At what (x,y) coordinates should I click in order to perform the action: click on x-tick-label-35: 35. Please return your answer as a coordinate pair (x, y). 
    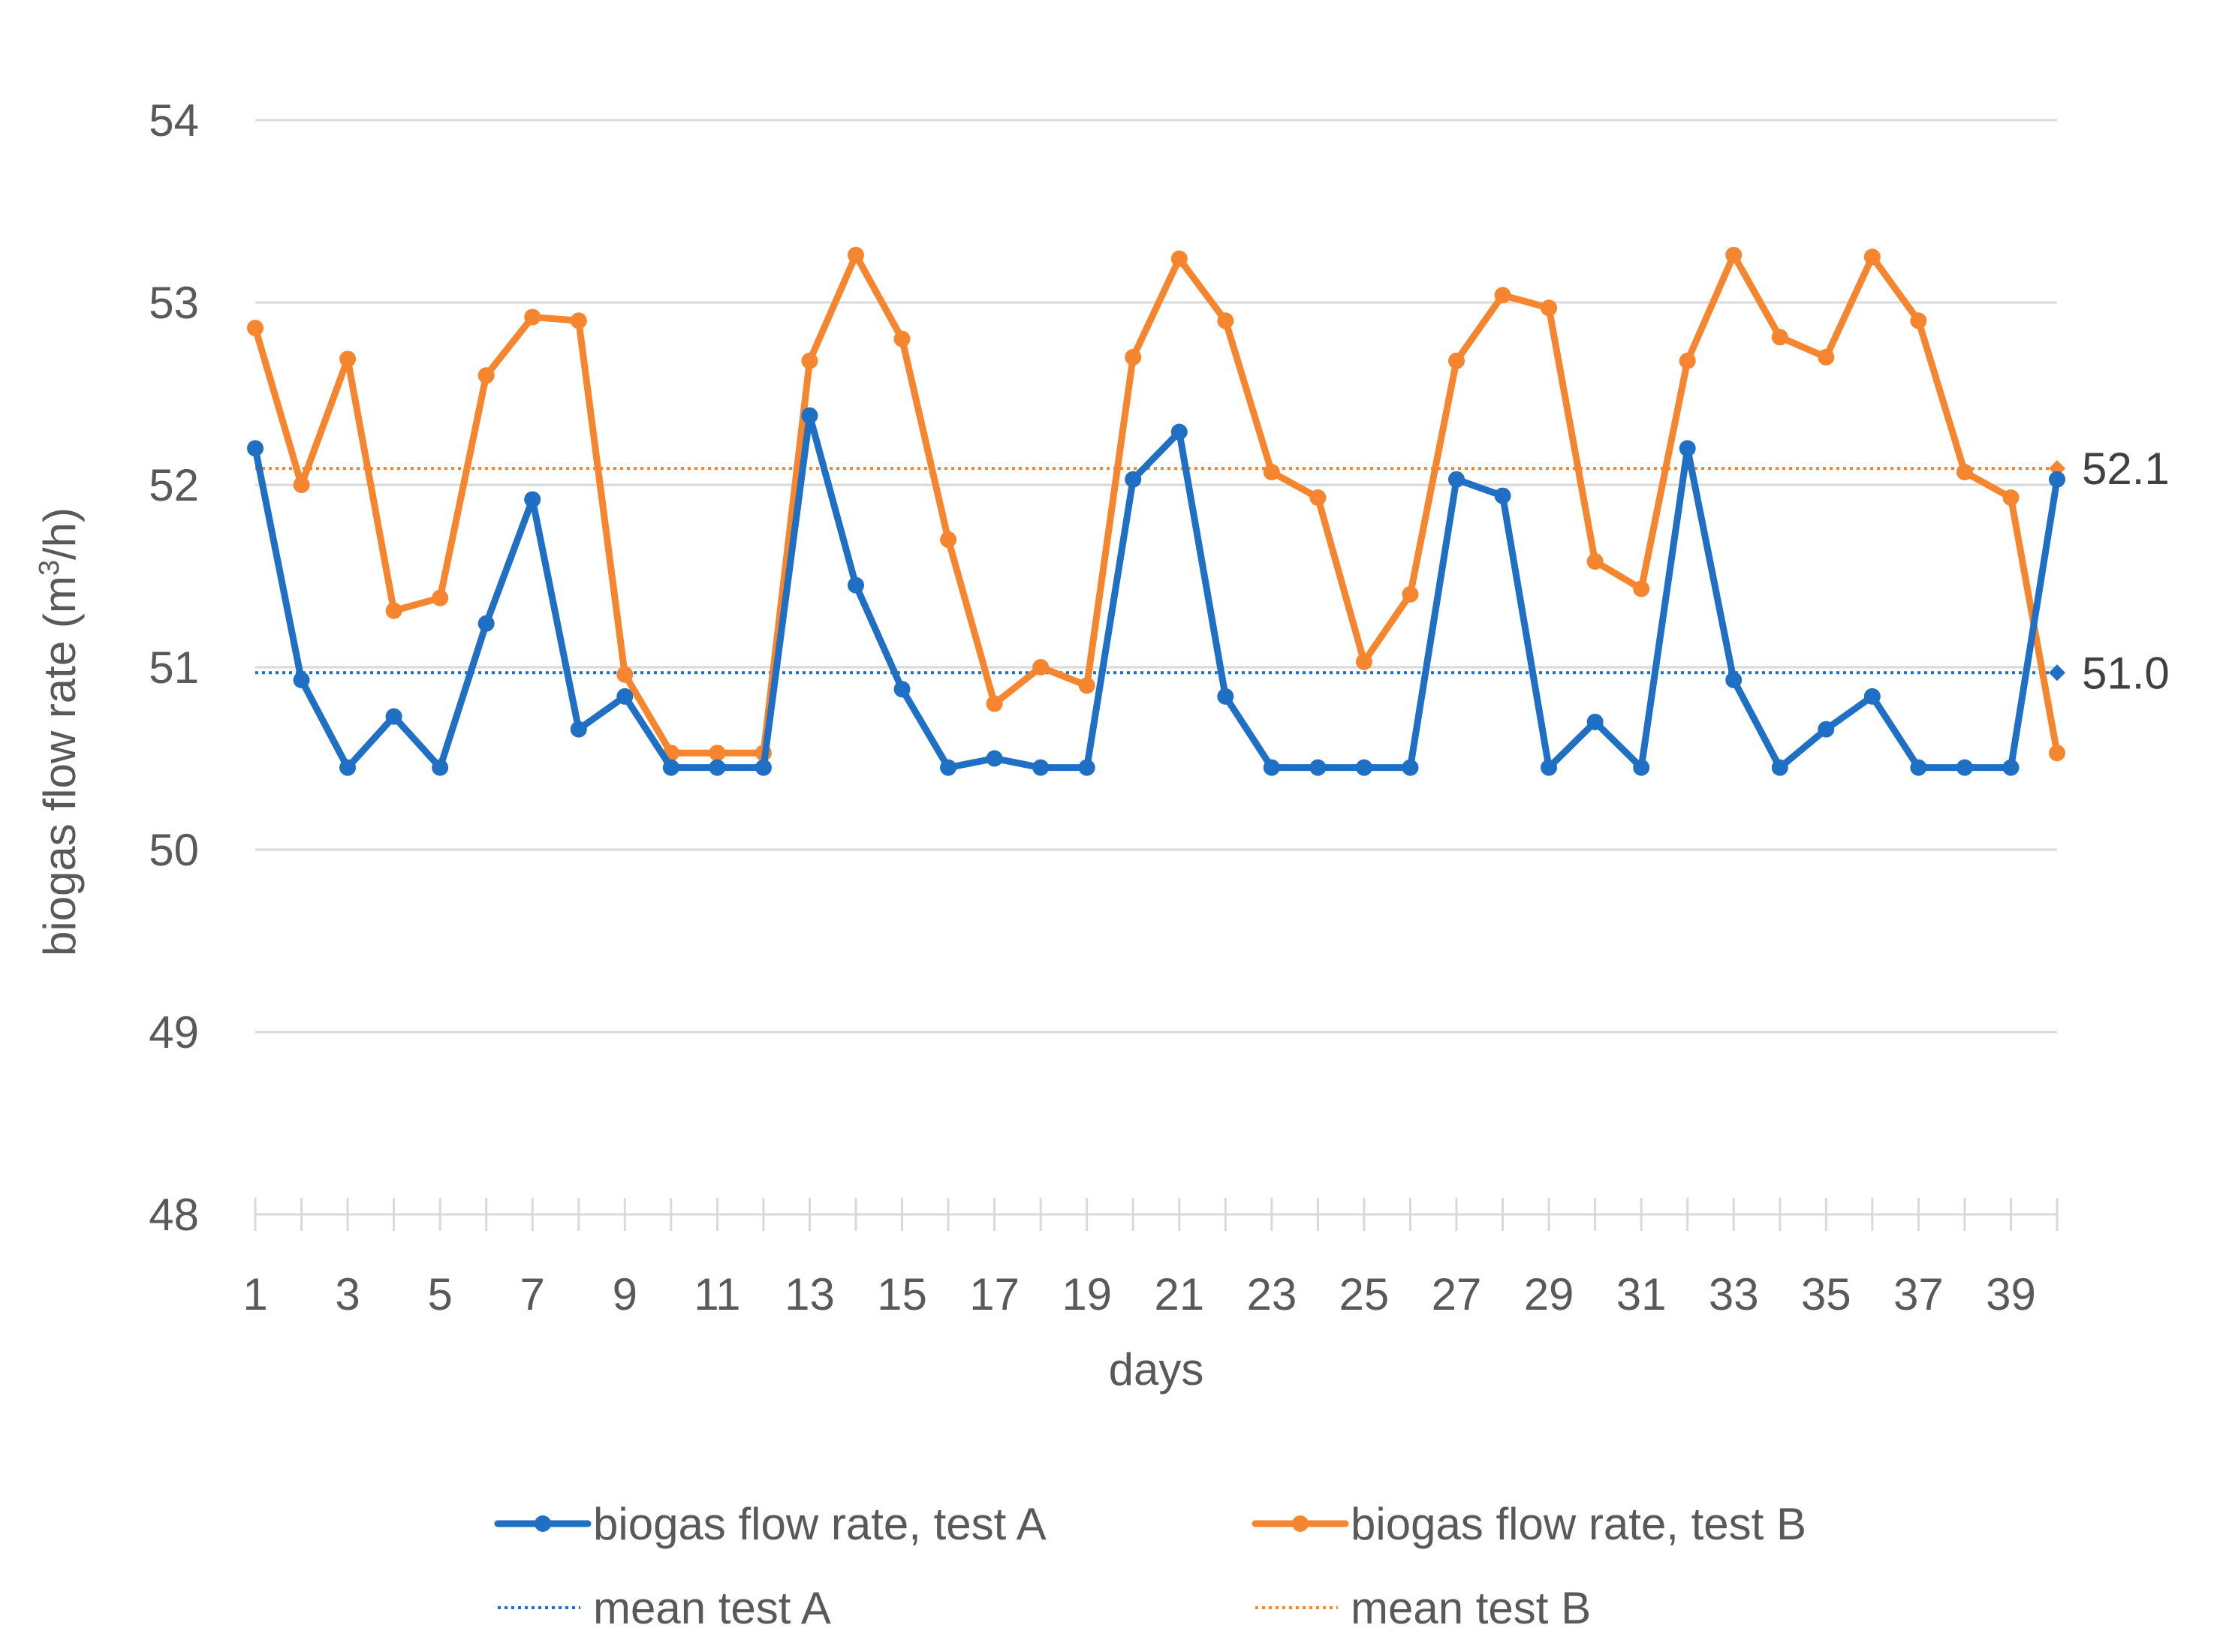
    Looking at the image, I should click on (1826, 1294).